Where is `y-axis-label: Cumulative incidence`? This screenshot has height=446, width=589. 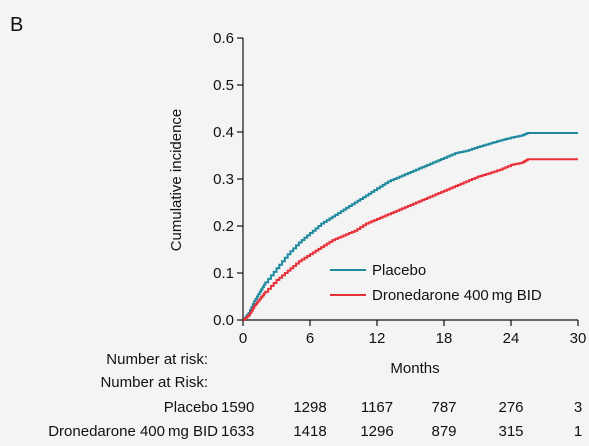
y-axis-label: Cumulative incidence is located at coordinates (176, 180).